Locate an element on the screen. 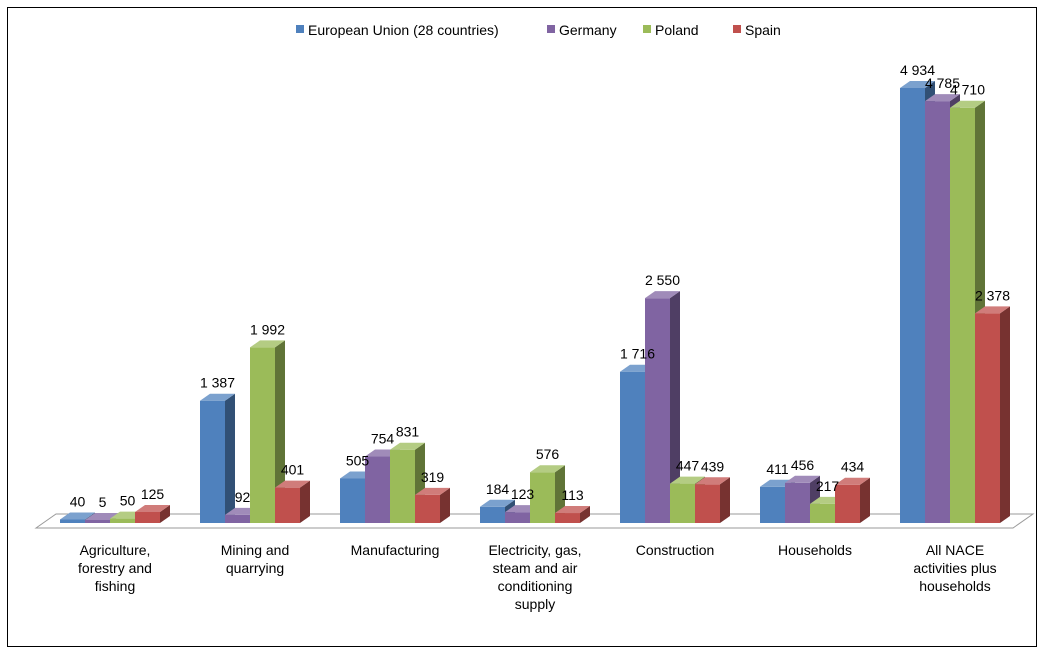  legend-label: Poland is located at coordinates (677, 30).